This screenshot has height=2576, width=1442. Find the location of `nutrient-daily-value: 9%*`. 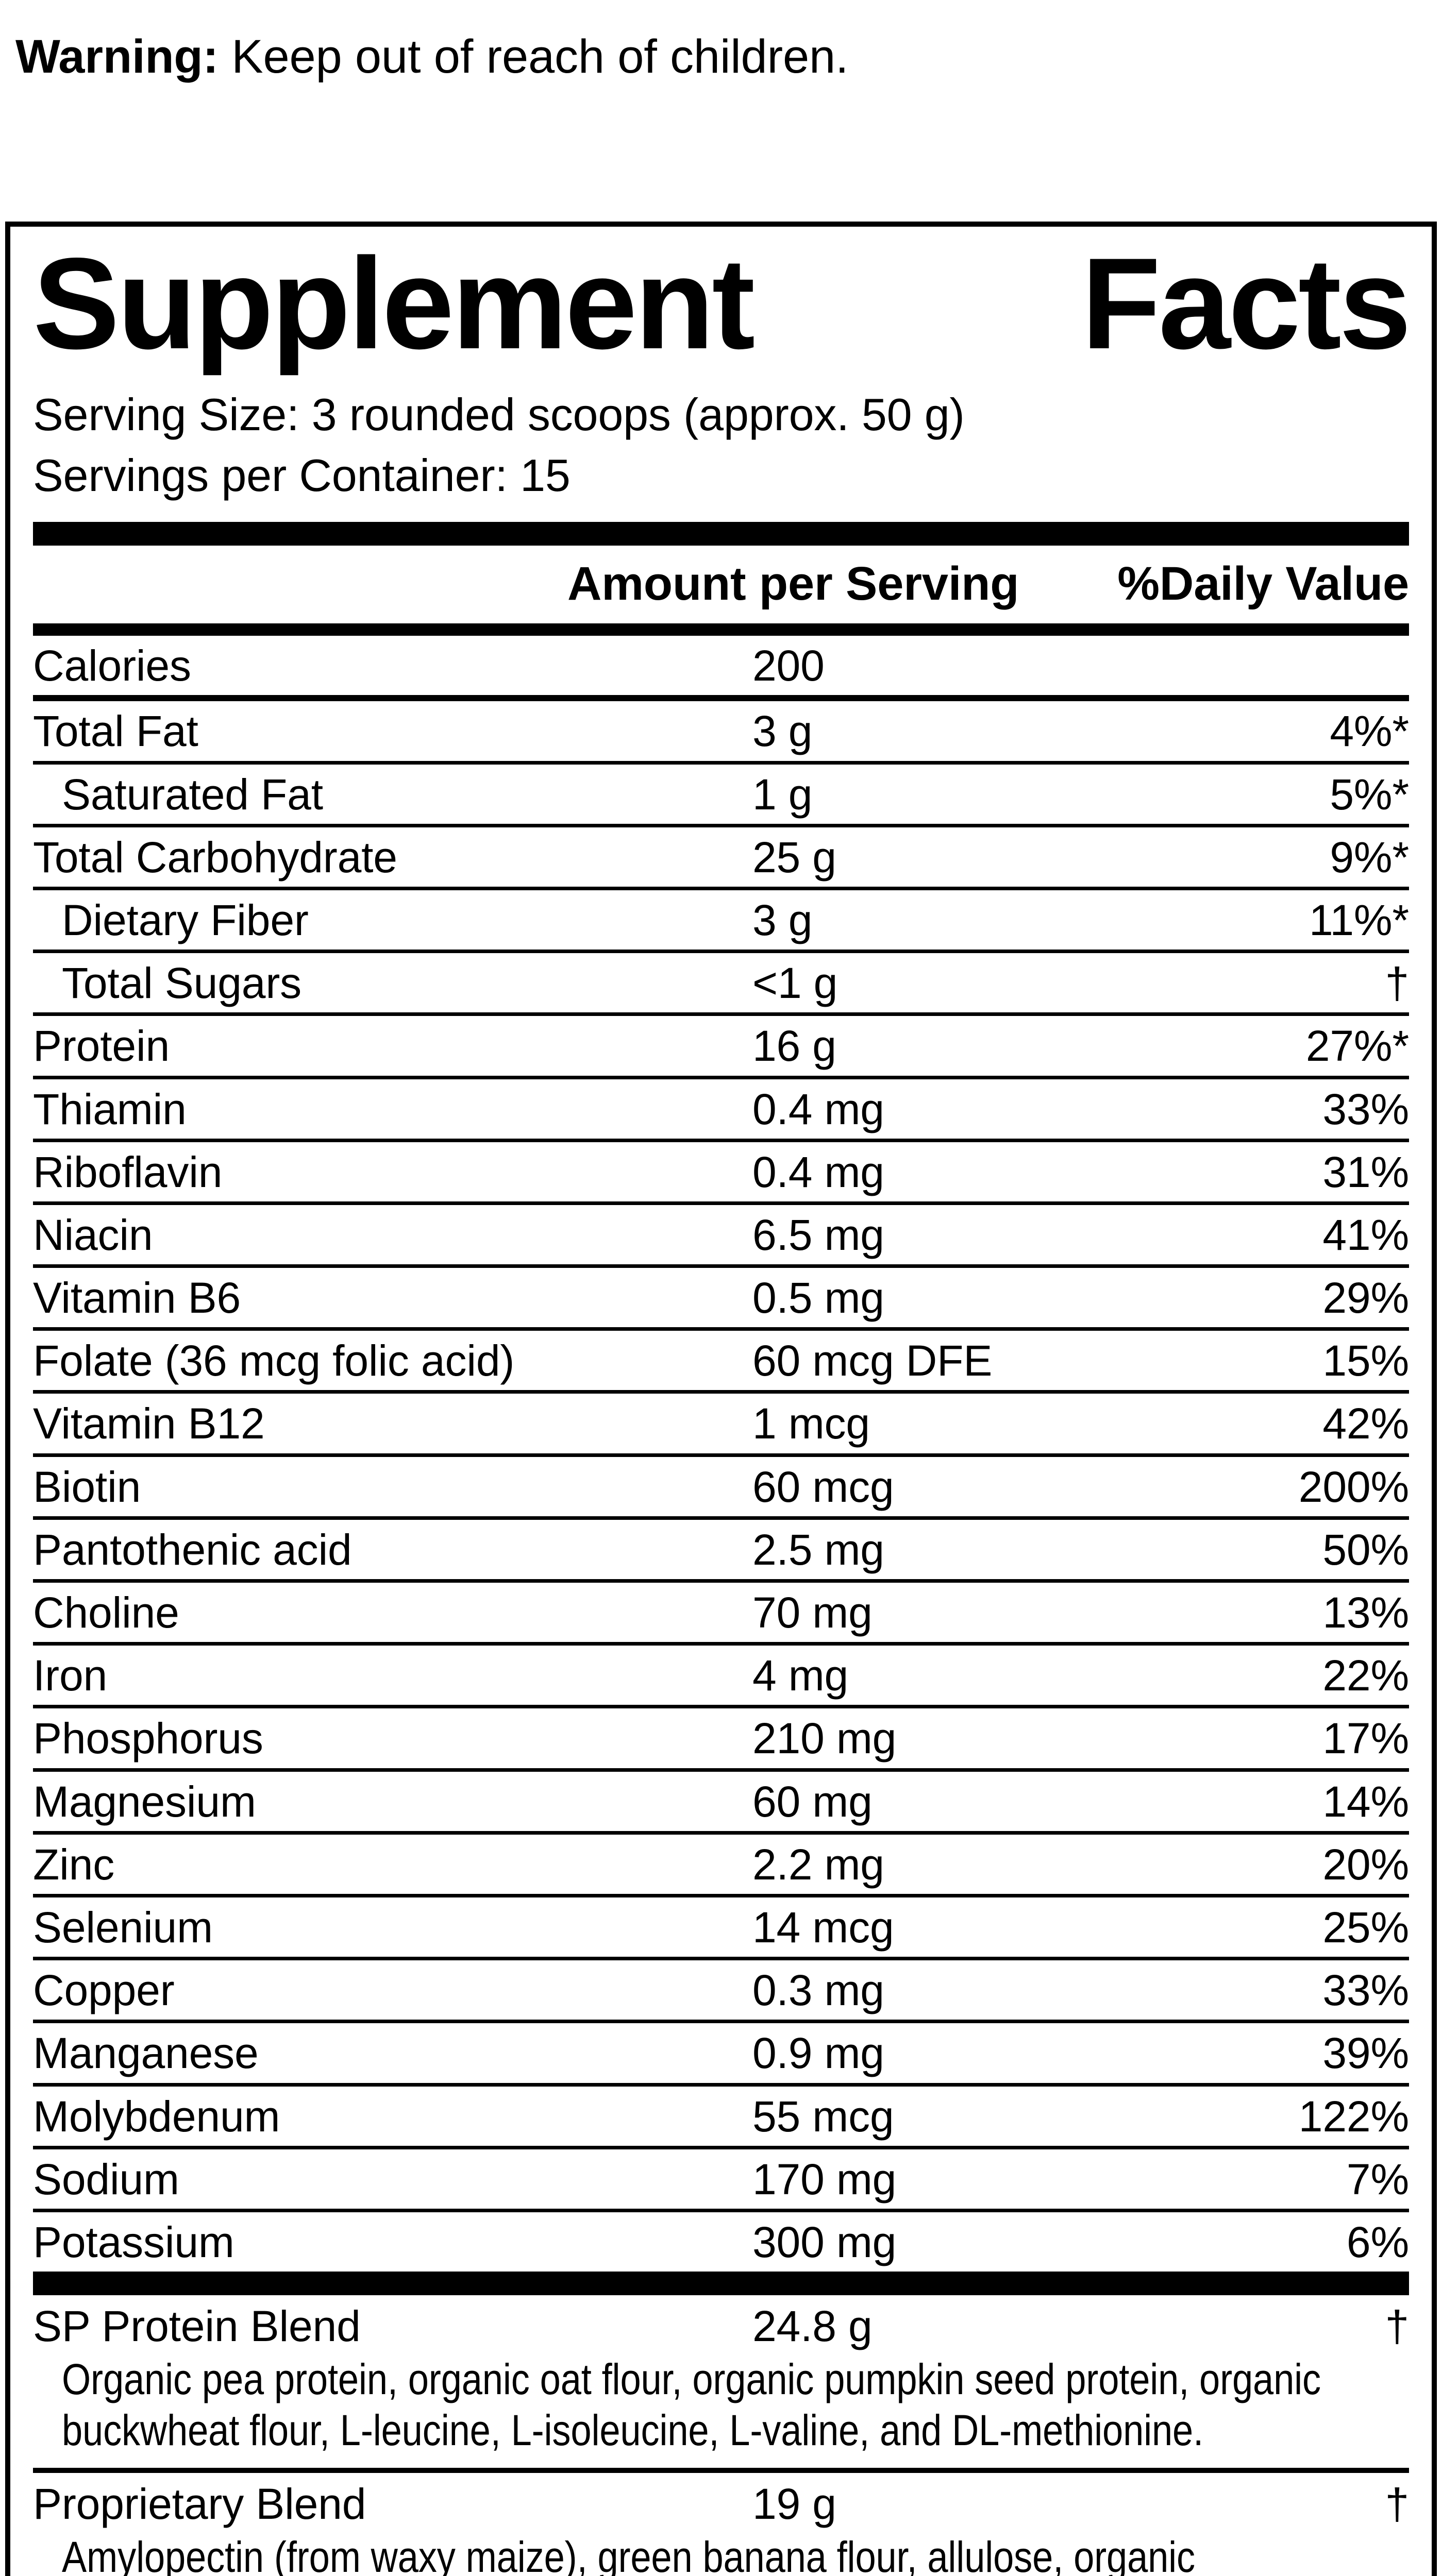

nutrient-daily-value: 9%* is located at coordinates (1370, 857).